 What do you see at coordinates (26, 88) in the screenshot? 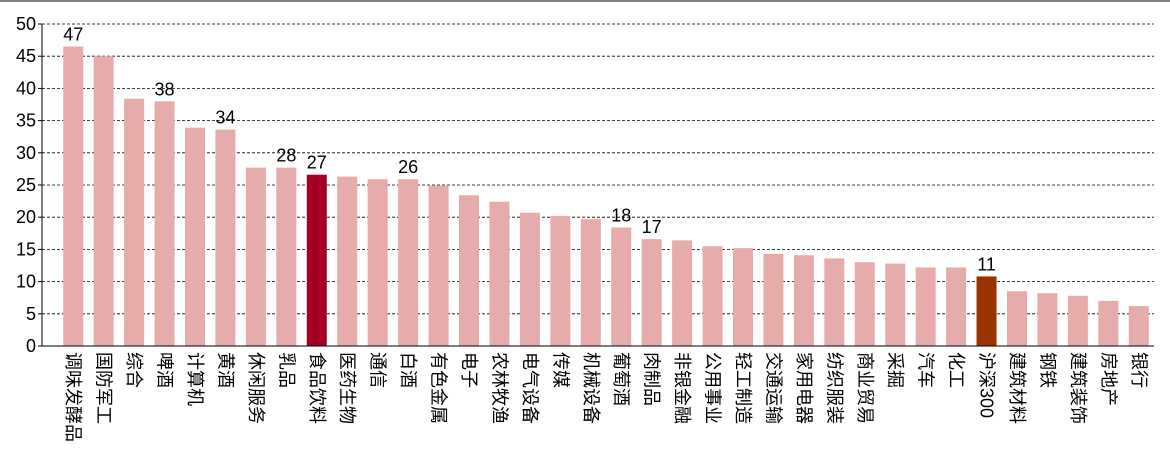
I see `y-tick-label: 40` at bounding box center [26, 88].